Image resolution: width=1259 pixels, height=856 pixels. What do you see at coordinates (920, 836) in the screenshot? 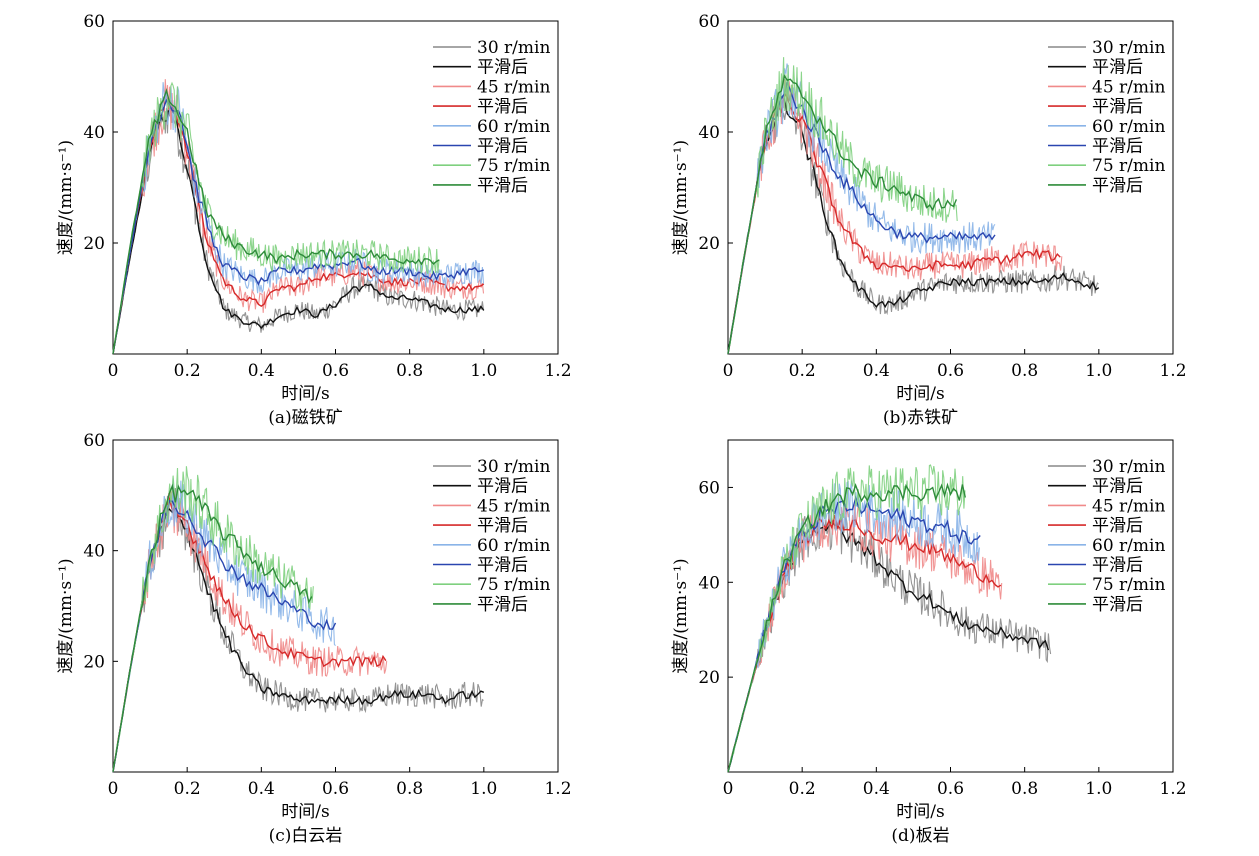
I see `panel-title: (d)板岩` at bounding box center [920, 836].